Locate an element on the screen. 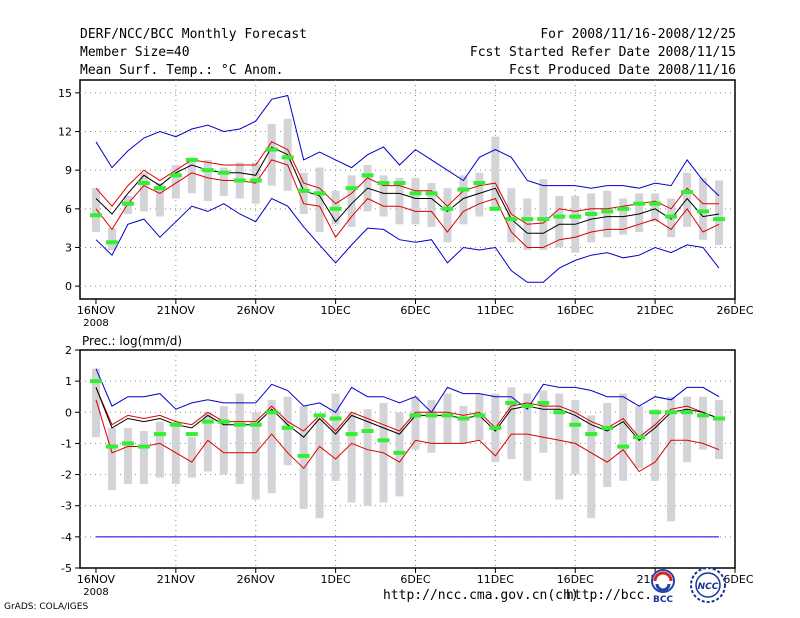 This screenshot has width=800, height=618. prec-ytick-label: -2 is located at coordinates (66, 475).